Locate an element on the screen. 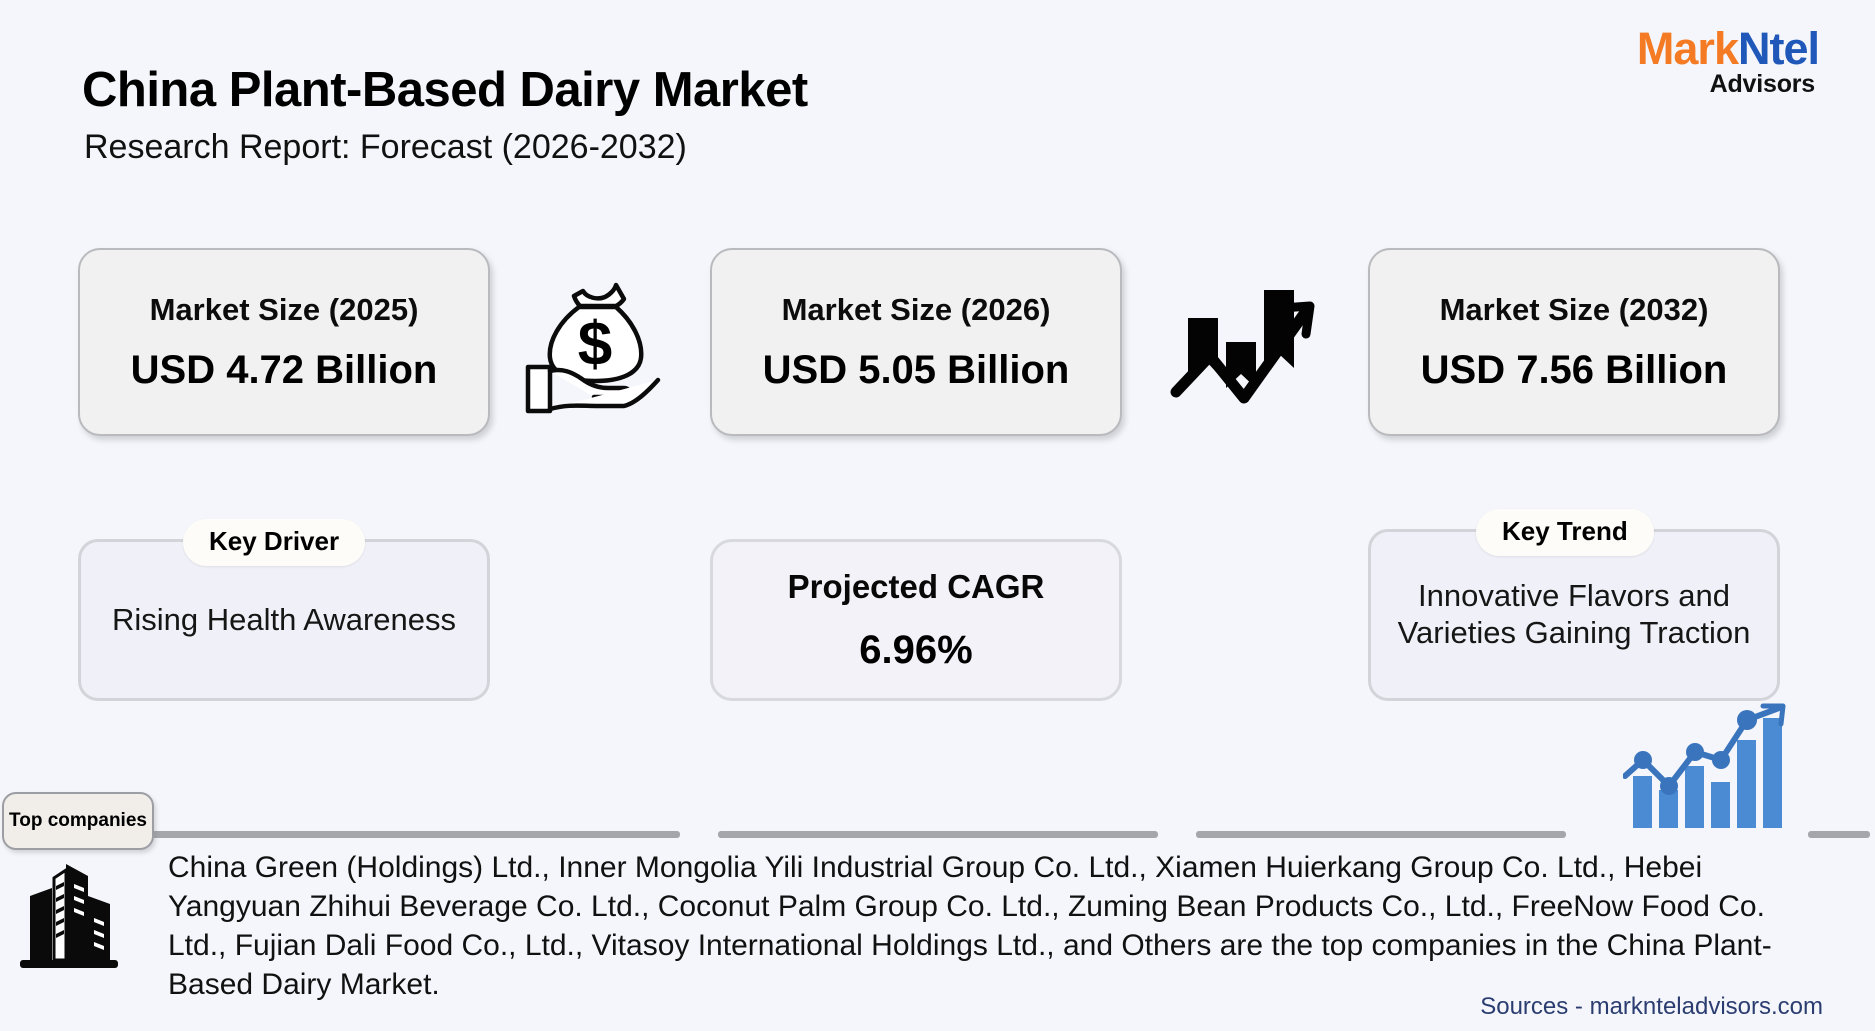  market-size-value: USD 7.56 Billion is located at coordinates (1574, 369).